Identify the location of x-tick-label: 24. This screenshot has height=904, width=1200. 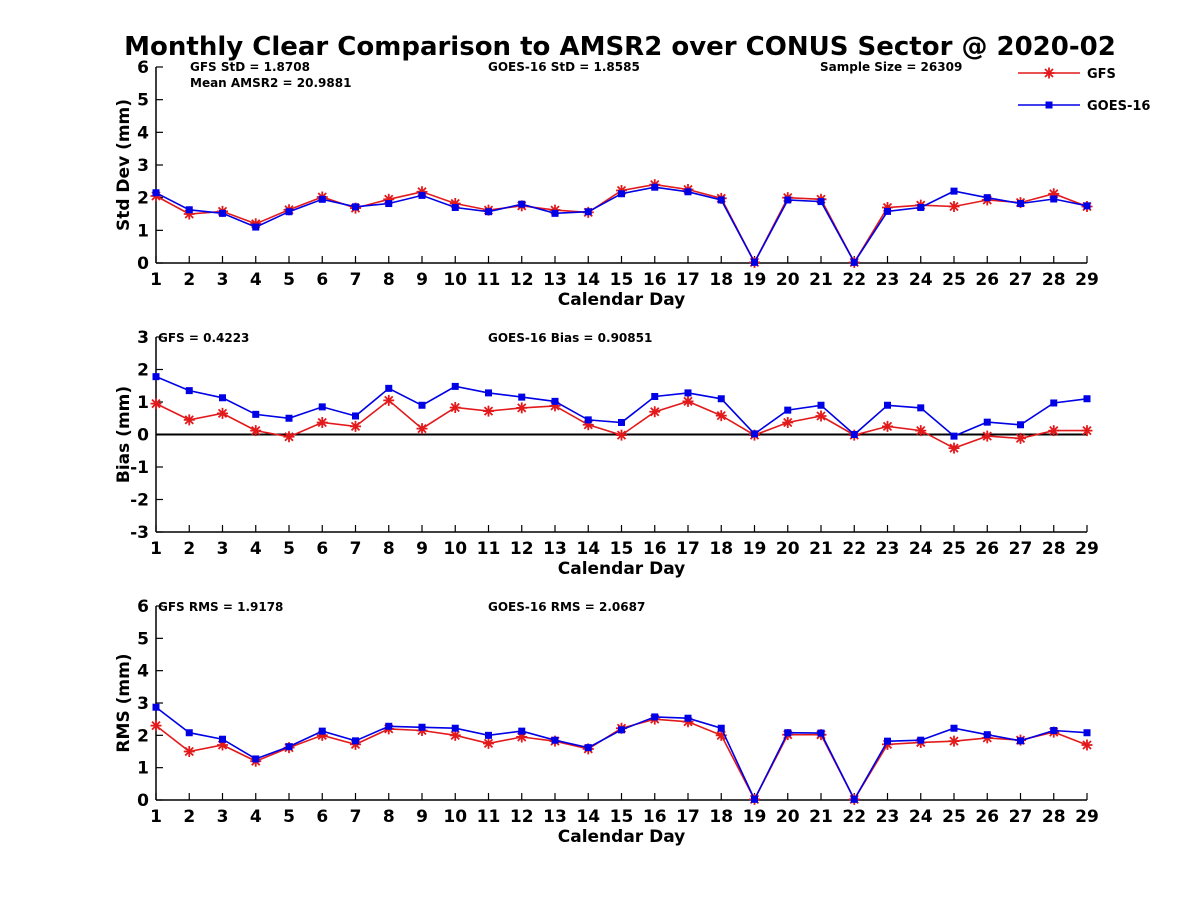
(921, 817).